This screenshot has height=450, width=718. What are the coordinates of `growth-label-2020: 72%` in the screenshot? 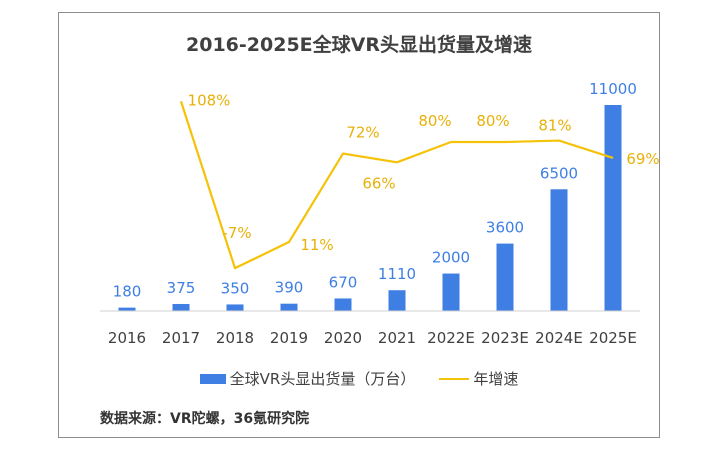 It's located at (362, 133).